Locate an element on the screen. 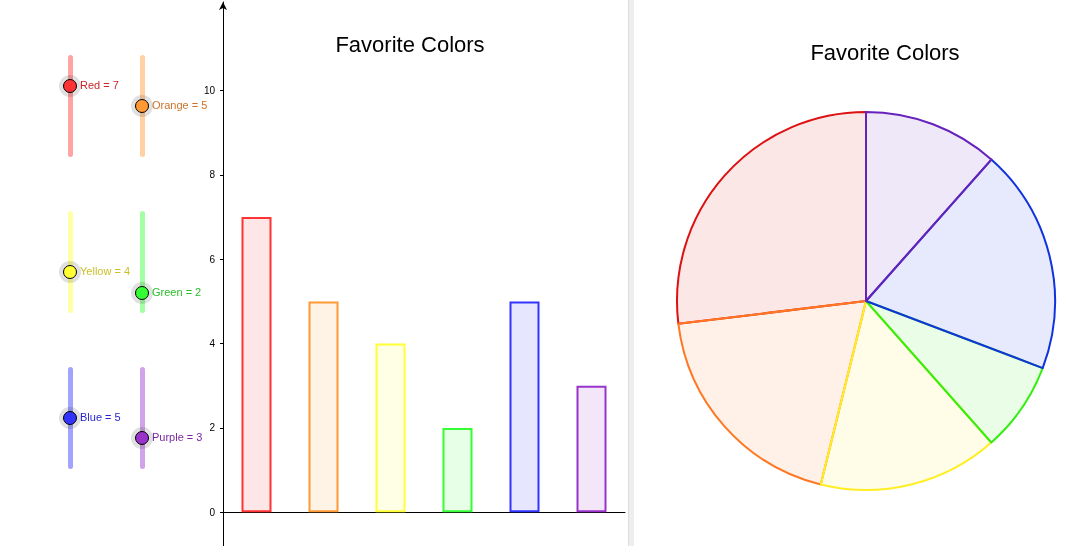 This screenshot has width=1074, height=546. text: Purple = 3 is located at coordinates (177, 437).